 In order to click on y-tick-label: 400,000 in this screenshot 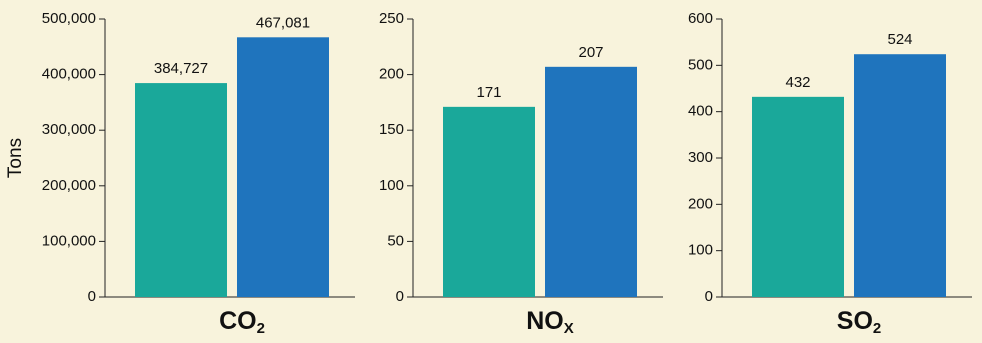, I will do `click(69, 74)`.